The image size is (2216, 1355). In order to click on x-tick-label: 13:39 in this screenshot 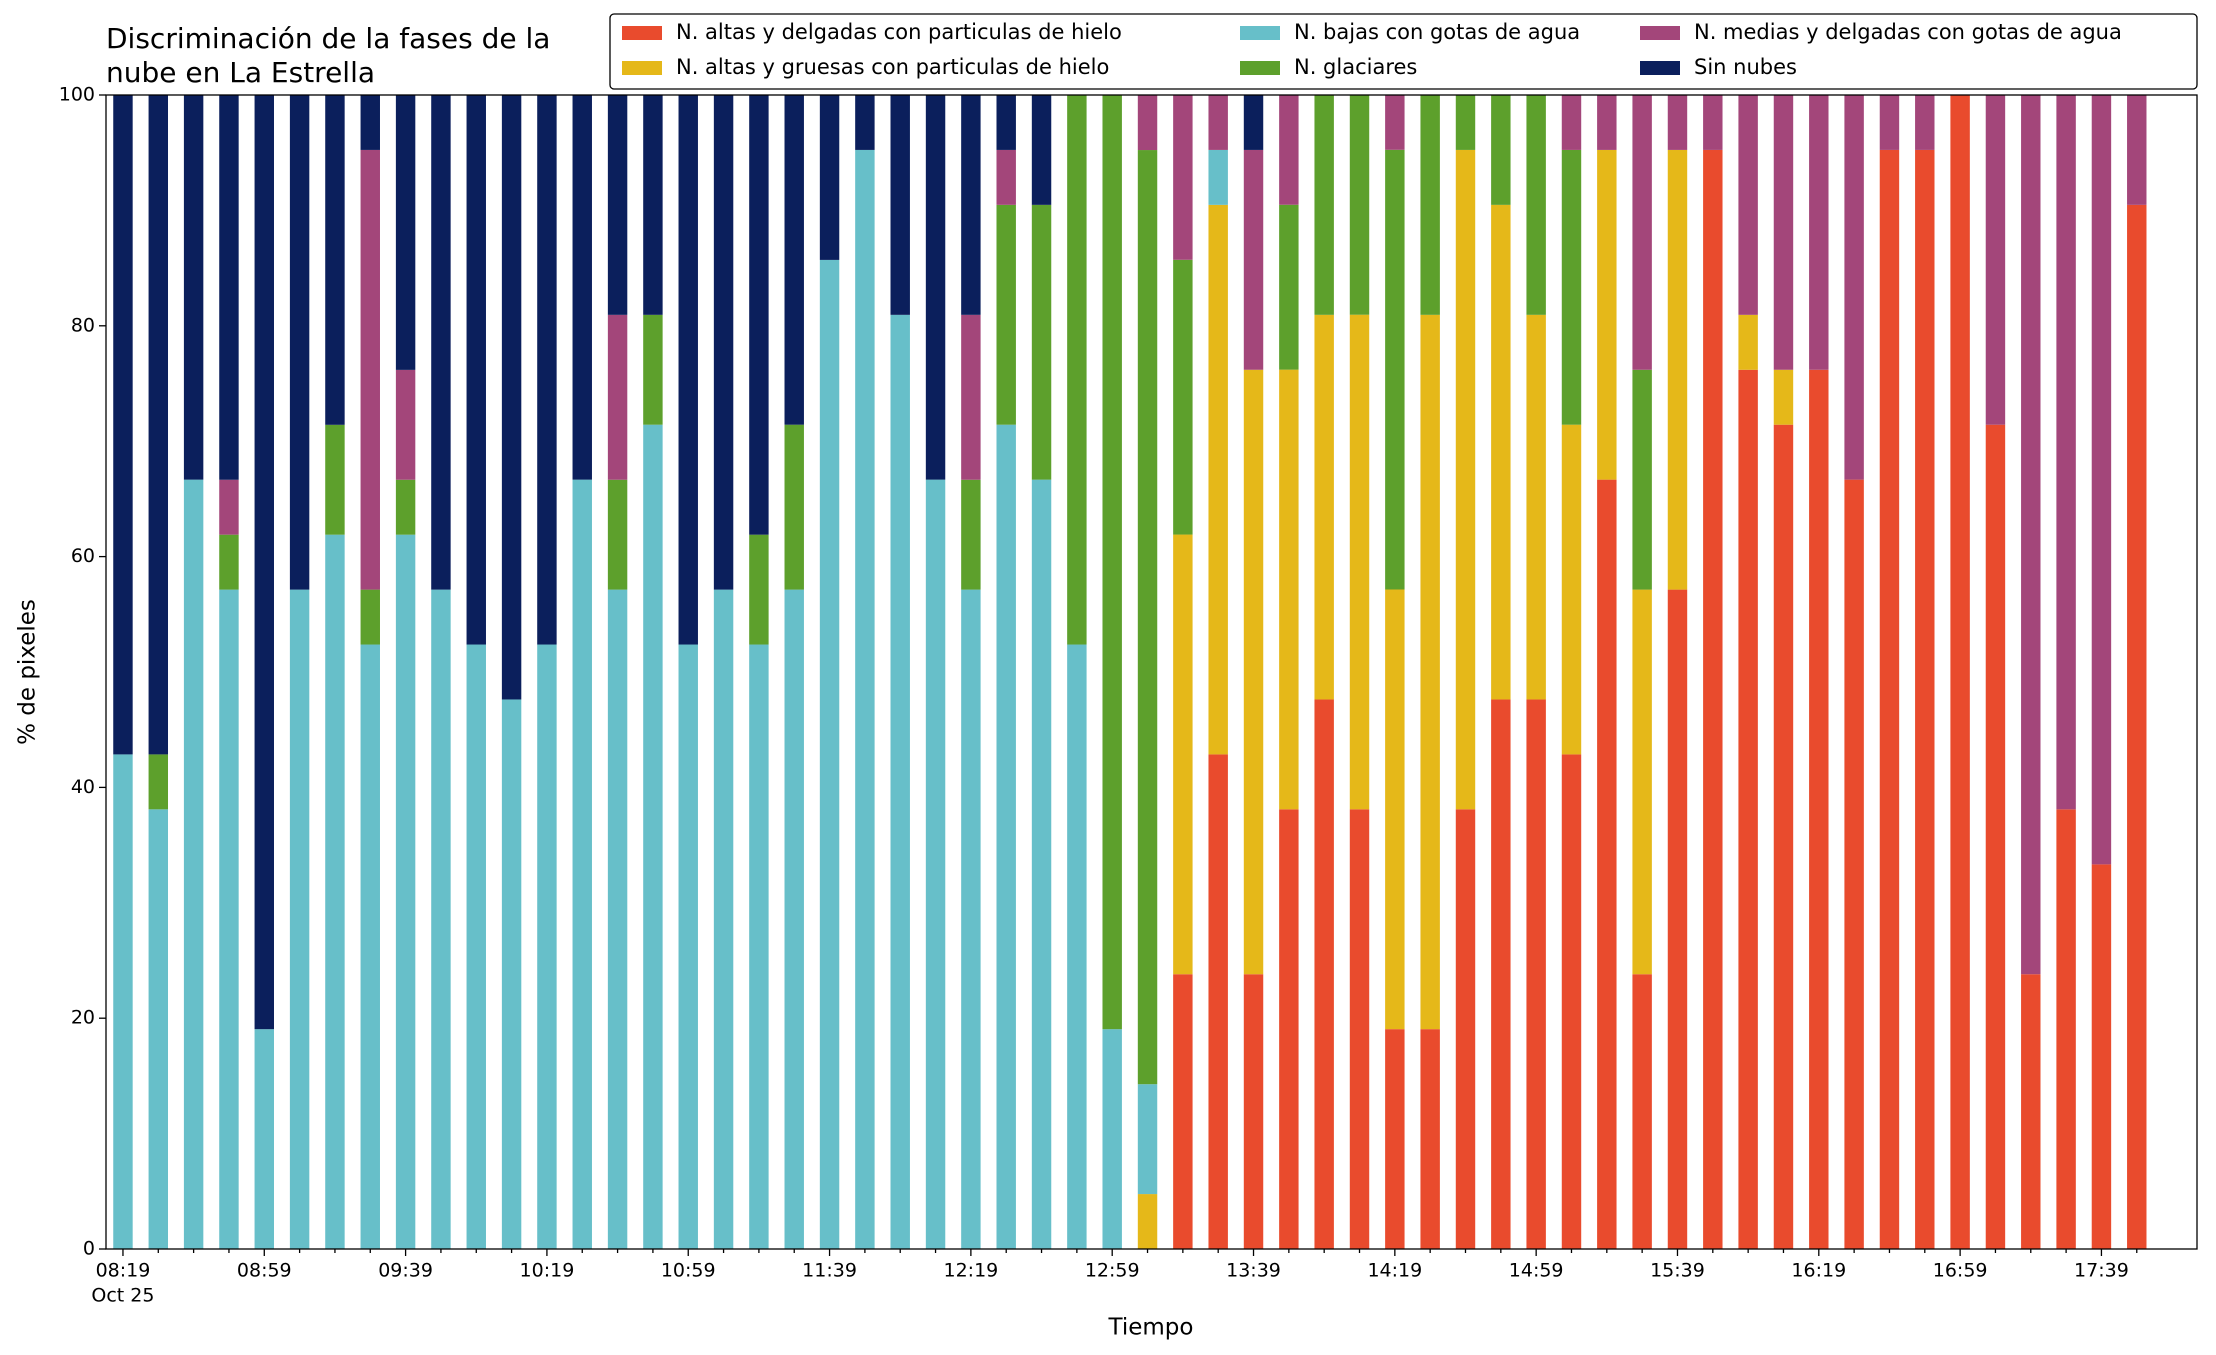, I will do `click(1253, 1271)`.